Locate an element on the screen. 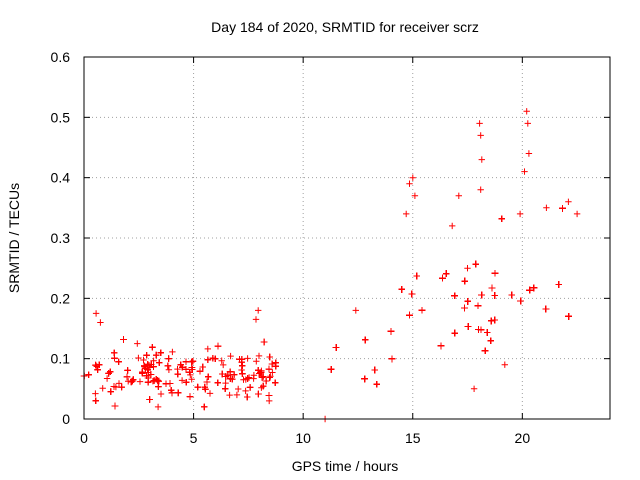  y-tick-label: 0.2 is located at coordinates (61, 298).